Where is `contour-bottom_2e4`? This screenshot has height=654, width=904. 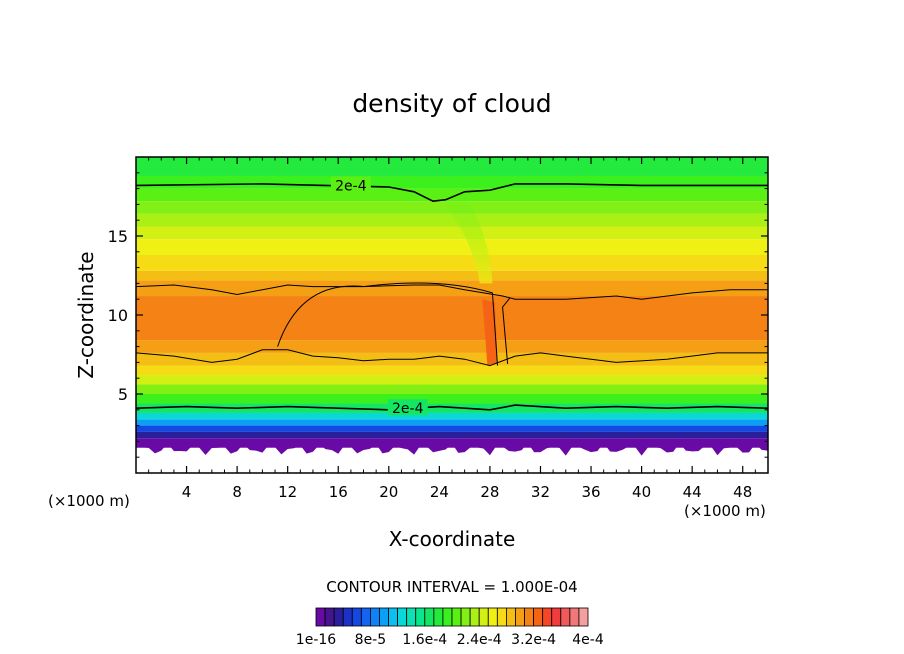
contour-bottom_2e4 is located at coordinates (452, 407).